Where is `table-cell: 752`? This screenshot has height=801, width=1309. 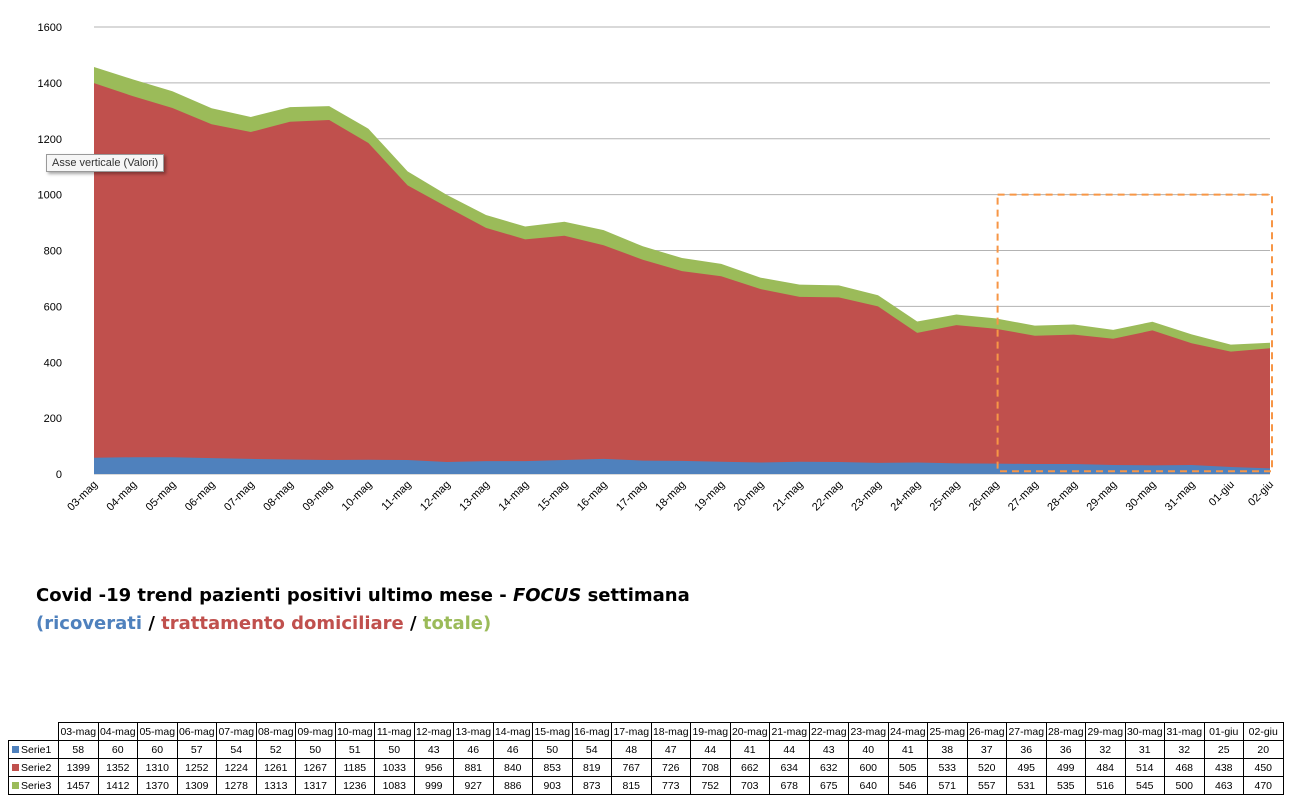 table-cell: 752 is located at coordinates (710, 785).